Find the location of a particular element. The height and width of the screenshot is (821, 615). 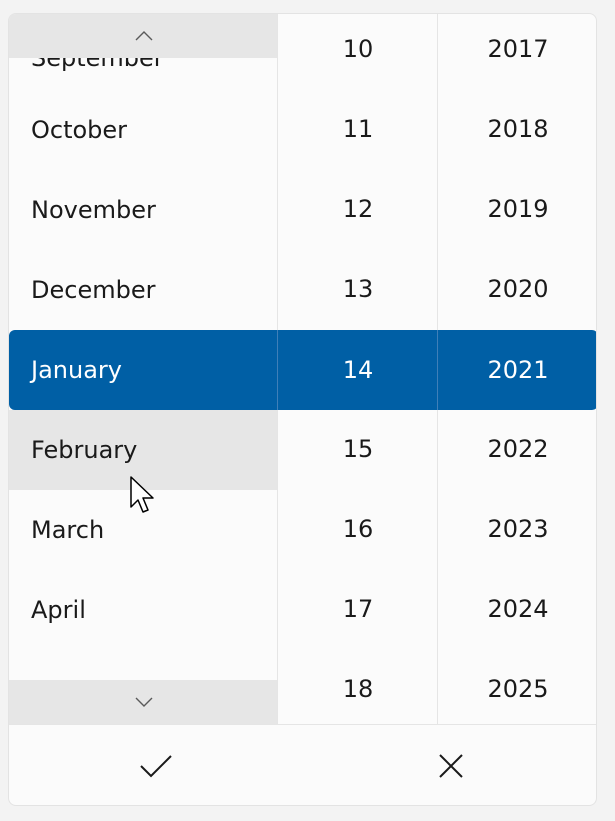

day-label: 13 is located at coordinates (358, 289).